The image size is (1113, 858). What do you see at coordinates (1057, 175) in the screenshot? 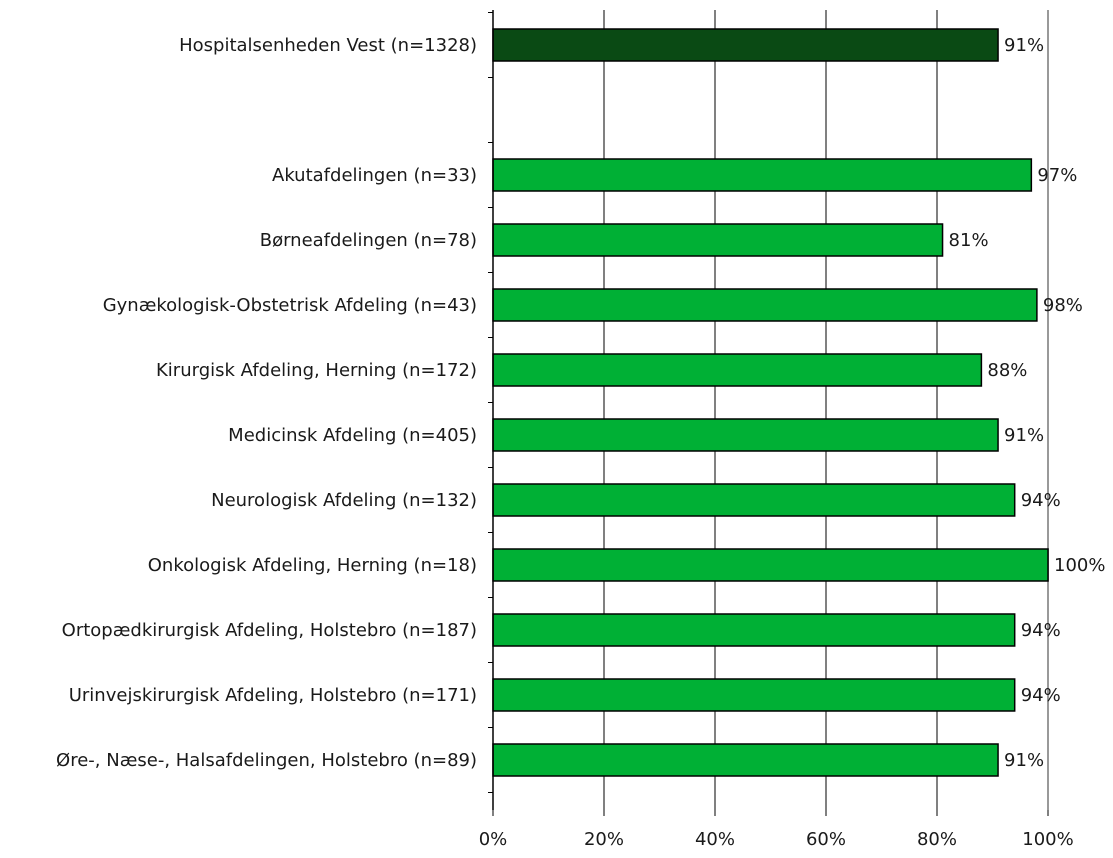
I see `value-label: 97%` at bounding box center [1057, 175].